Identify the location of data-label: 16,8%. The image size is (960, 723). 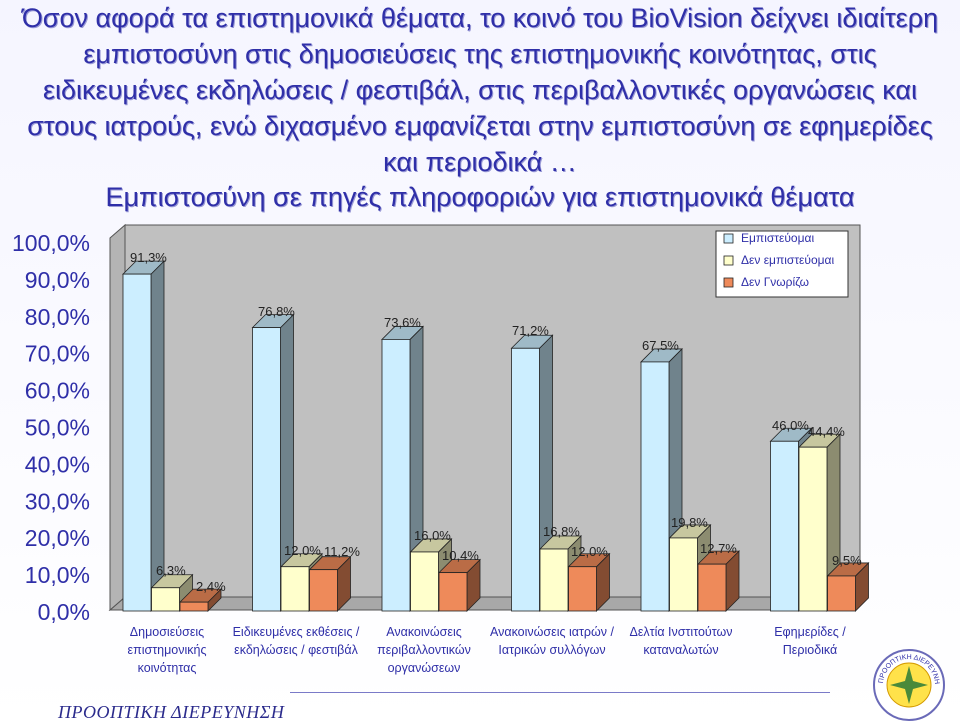
(561, 531).